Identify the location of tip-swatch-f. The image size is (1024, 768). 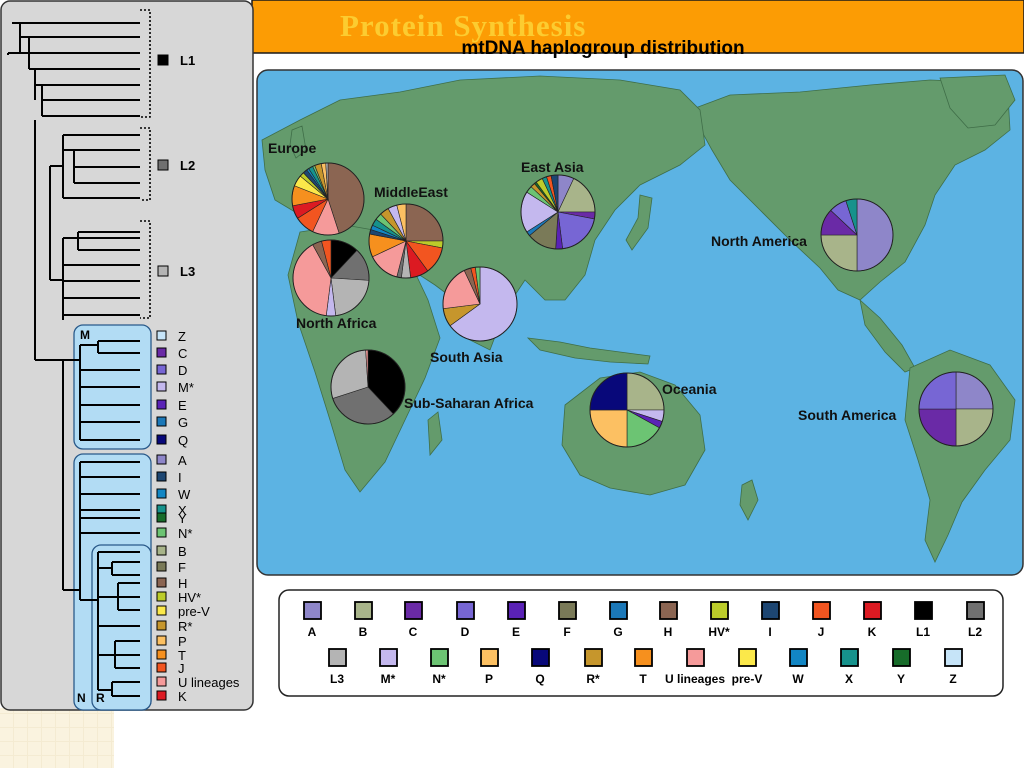
(161, 566).